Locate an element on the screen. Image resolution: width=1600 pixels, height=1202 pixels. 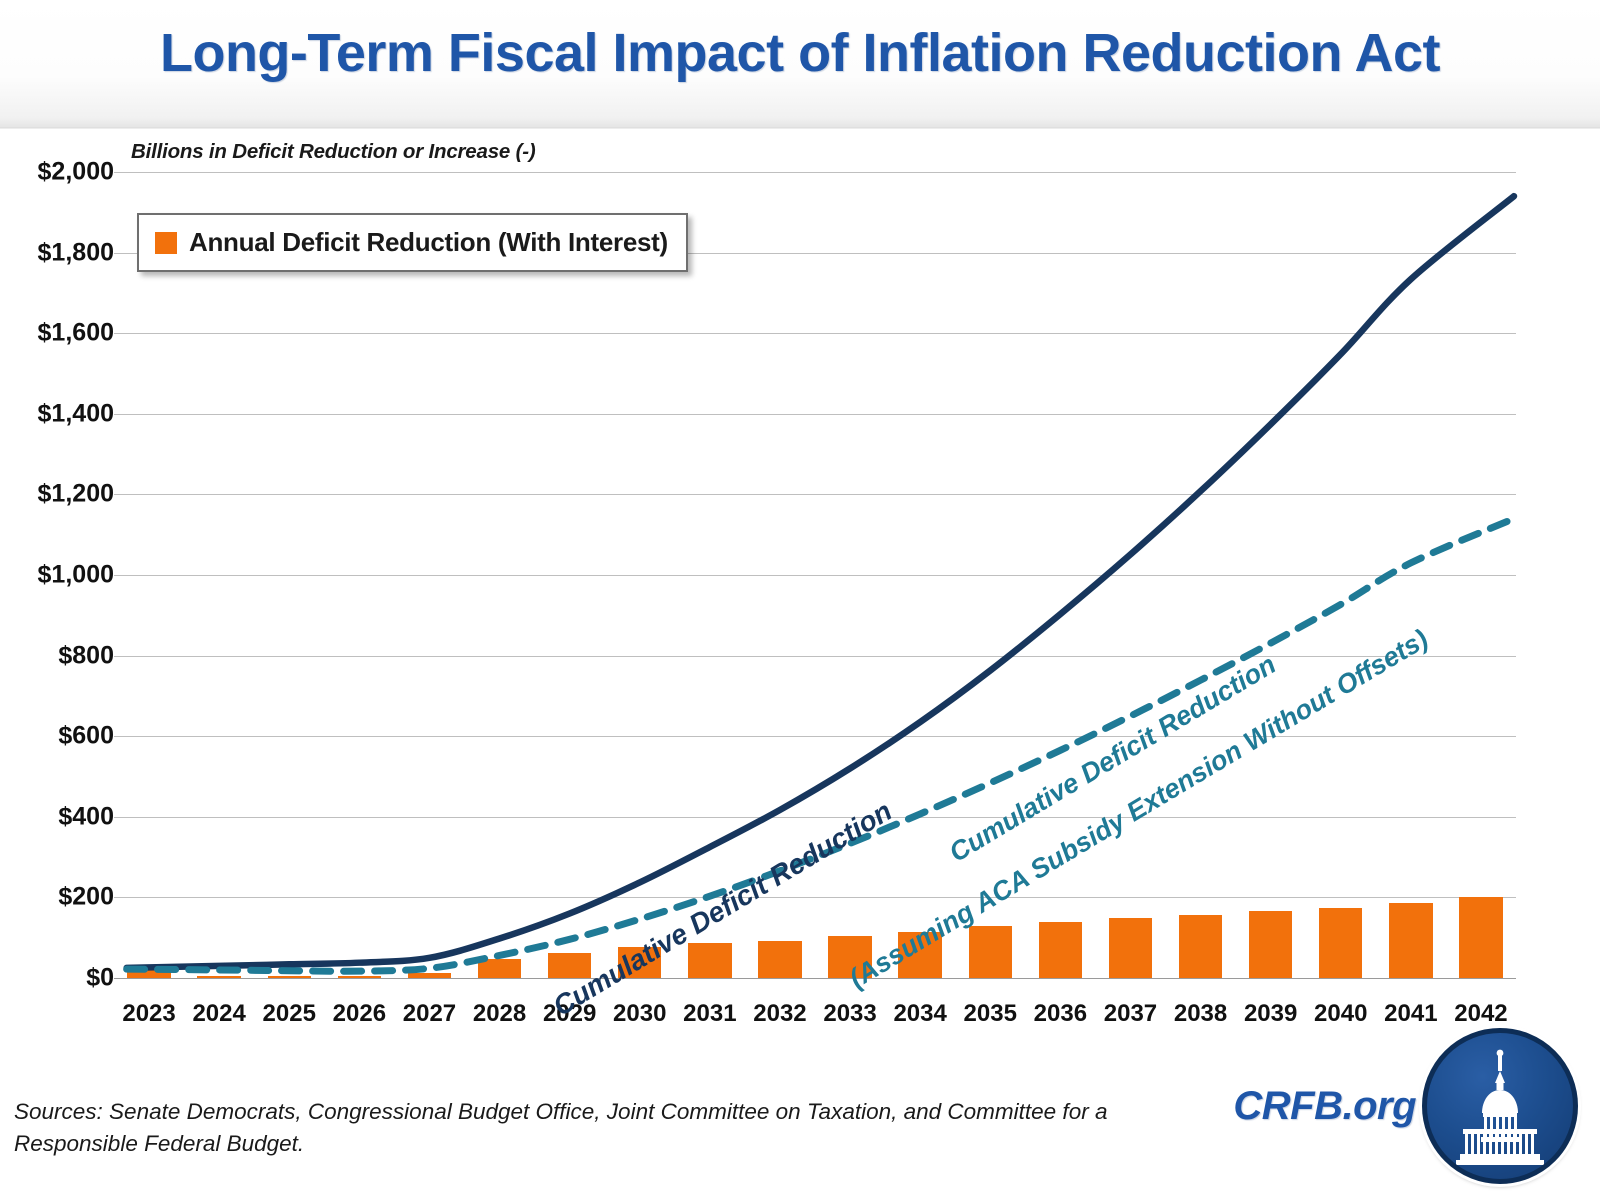
gridline-2000 is located at coordinates (815, 172).